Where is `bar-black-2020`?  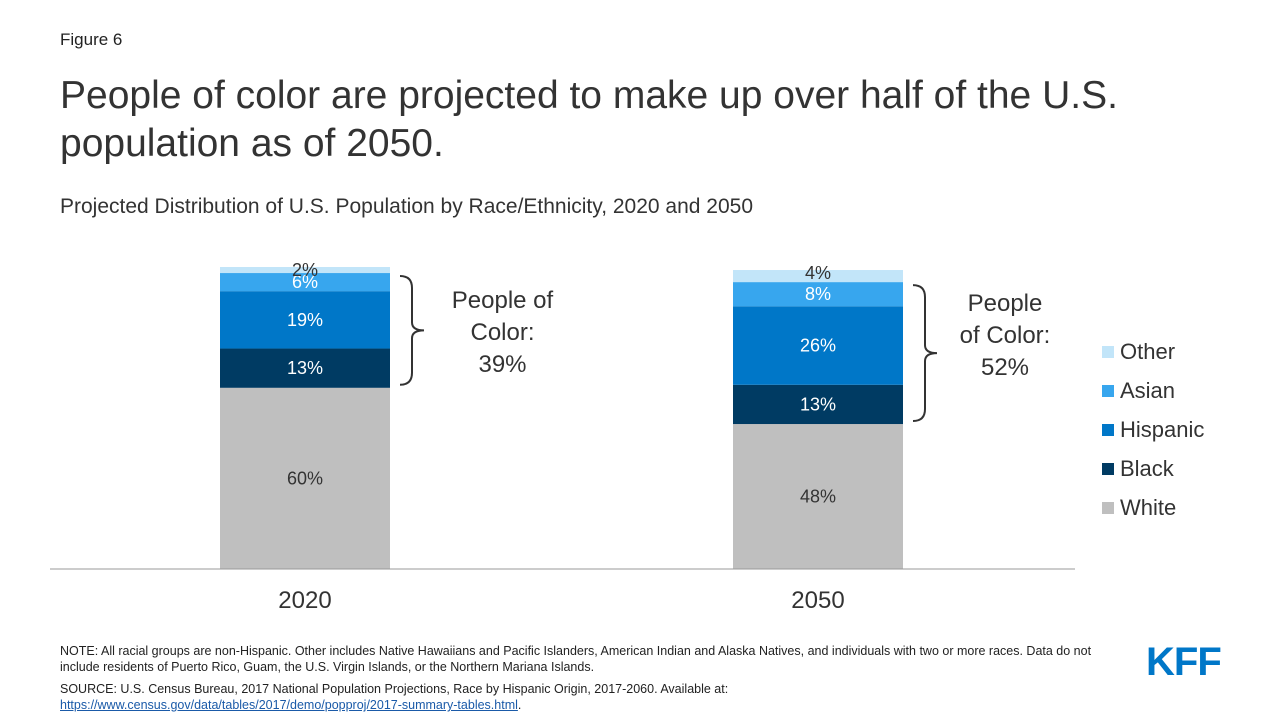
bar-black-2020 is located at coordinates (305, 368).